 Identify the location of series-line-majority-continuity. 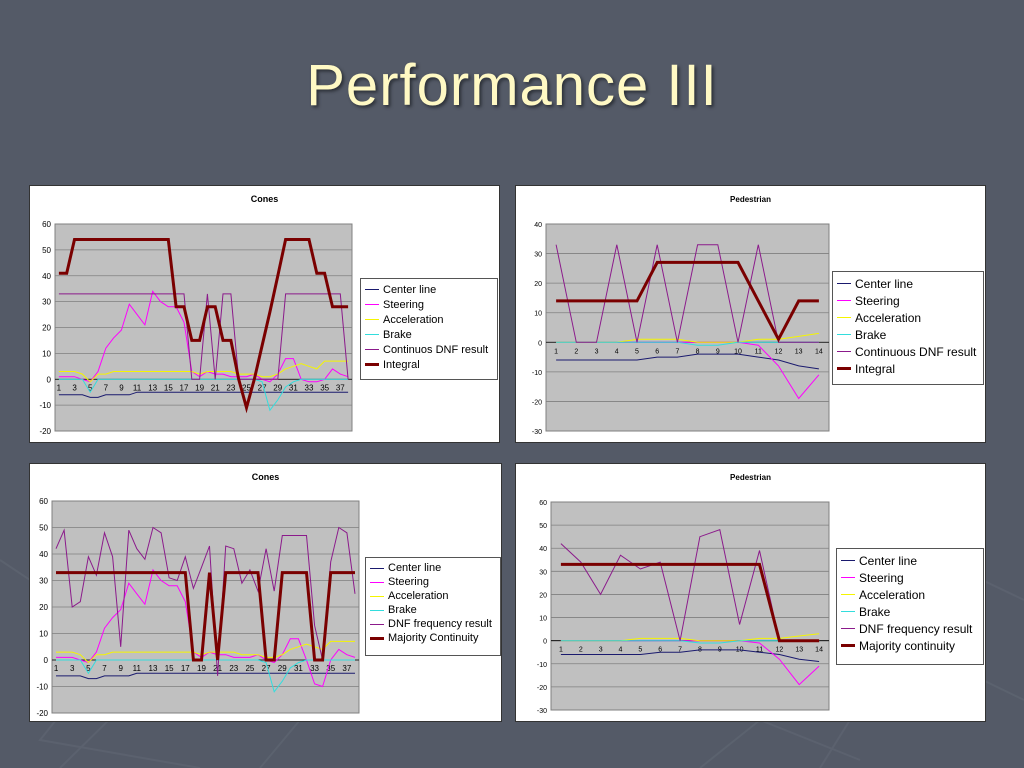
(690, 602).